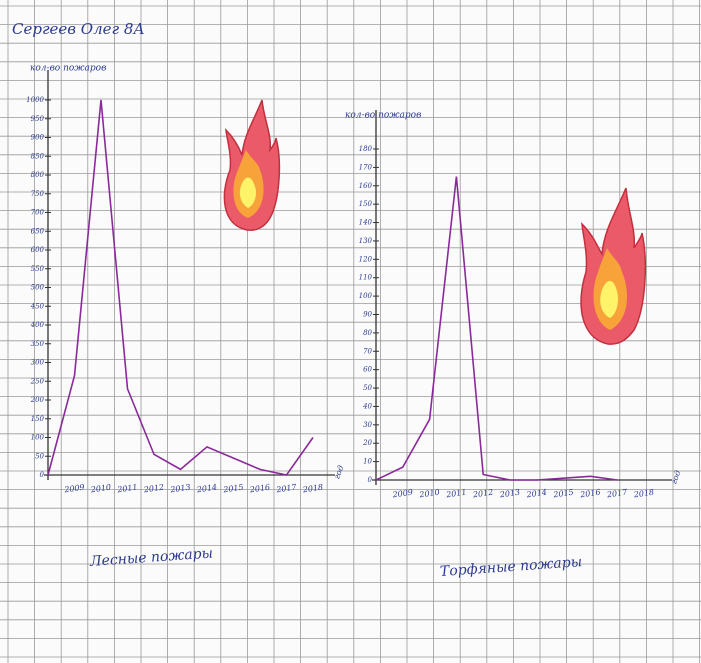  What do you see at coordinates (38, 175) in the screenshot?
I see `y-tick-label: 800` at bounding box center [38, 175].